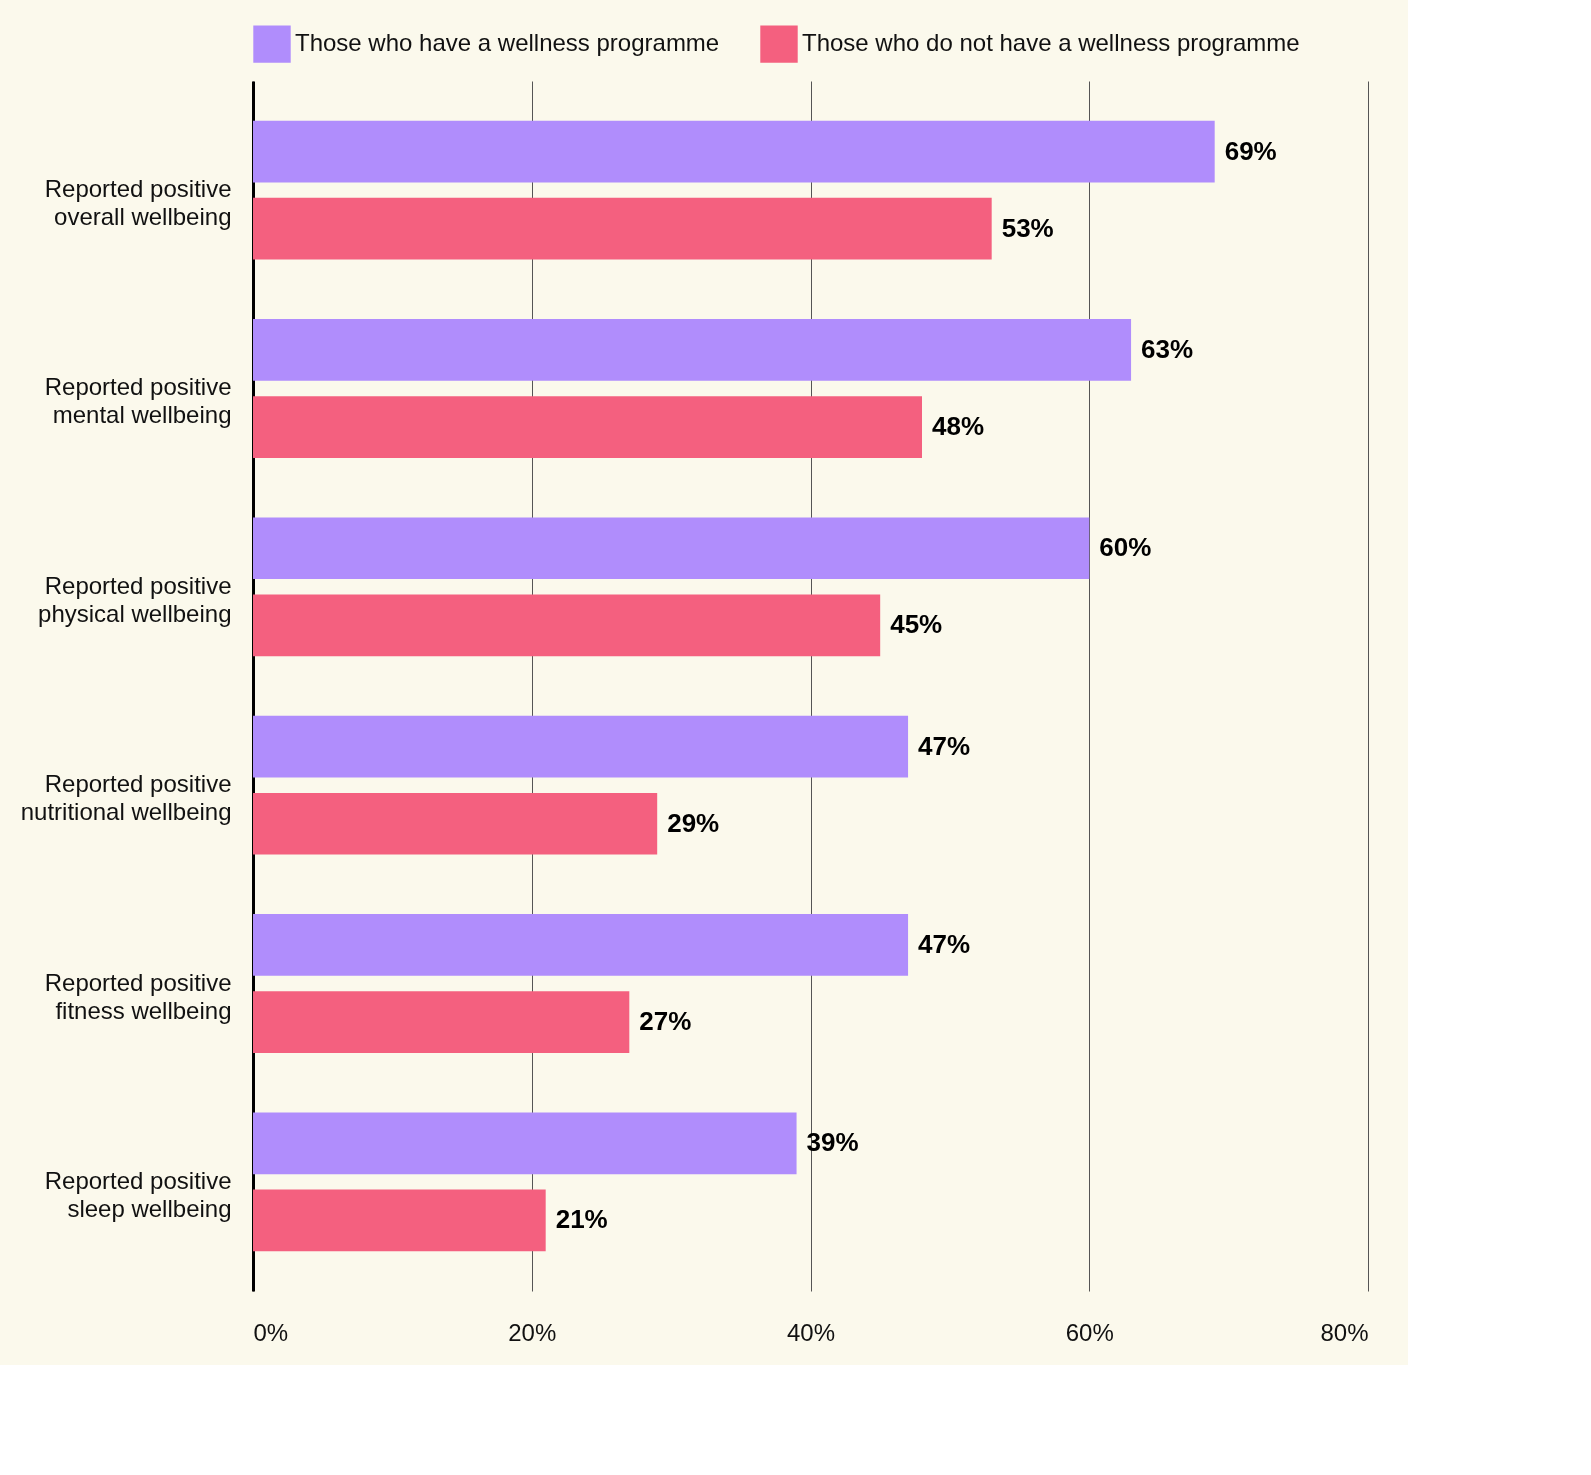  What do you see at coordinates (693, 822) in the screenshot?
I see `data-label: 29%` at bounding box center [693, 822].